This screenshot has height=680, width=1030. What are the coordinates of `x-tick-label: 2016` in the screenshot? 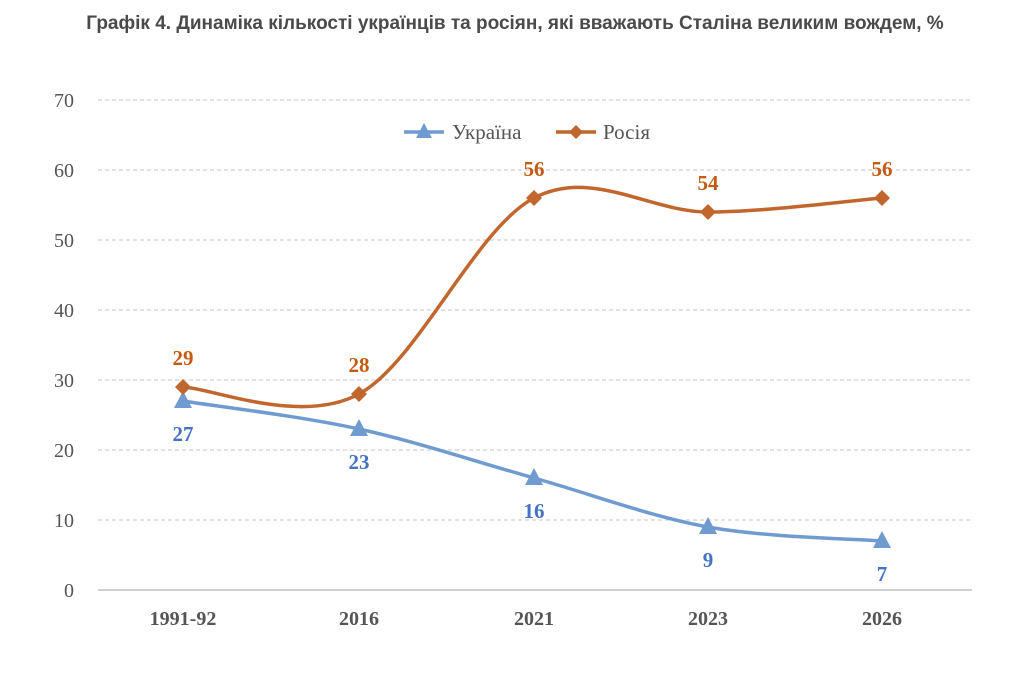 It's located at (359, 619).